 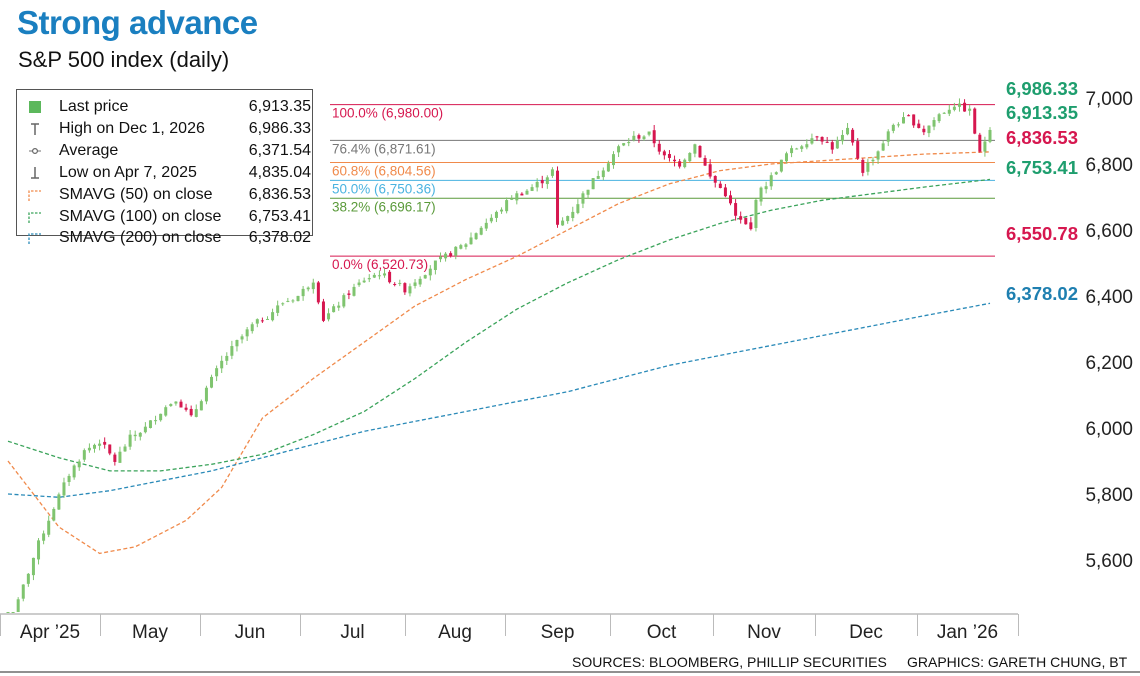 I want to click on right-price-label: 6,753.41, so click(x=1042, y=167).